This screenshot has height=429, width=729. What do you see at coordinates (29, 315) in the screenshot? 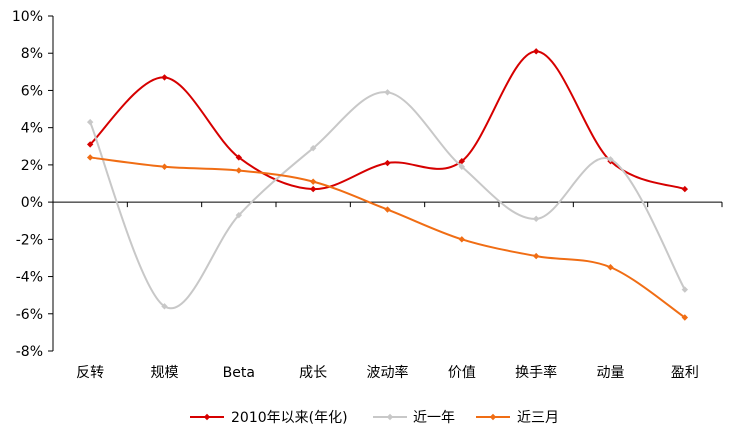
I see `y-tick-label: -6%` at bounding box center [29, 315].